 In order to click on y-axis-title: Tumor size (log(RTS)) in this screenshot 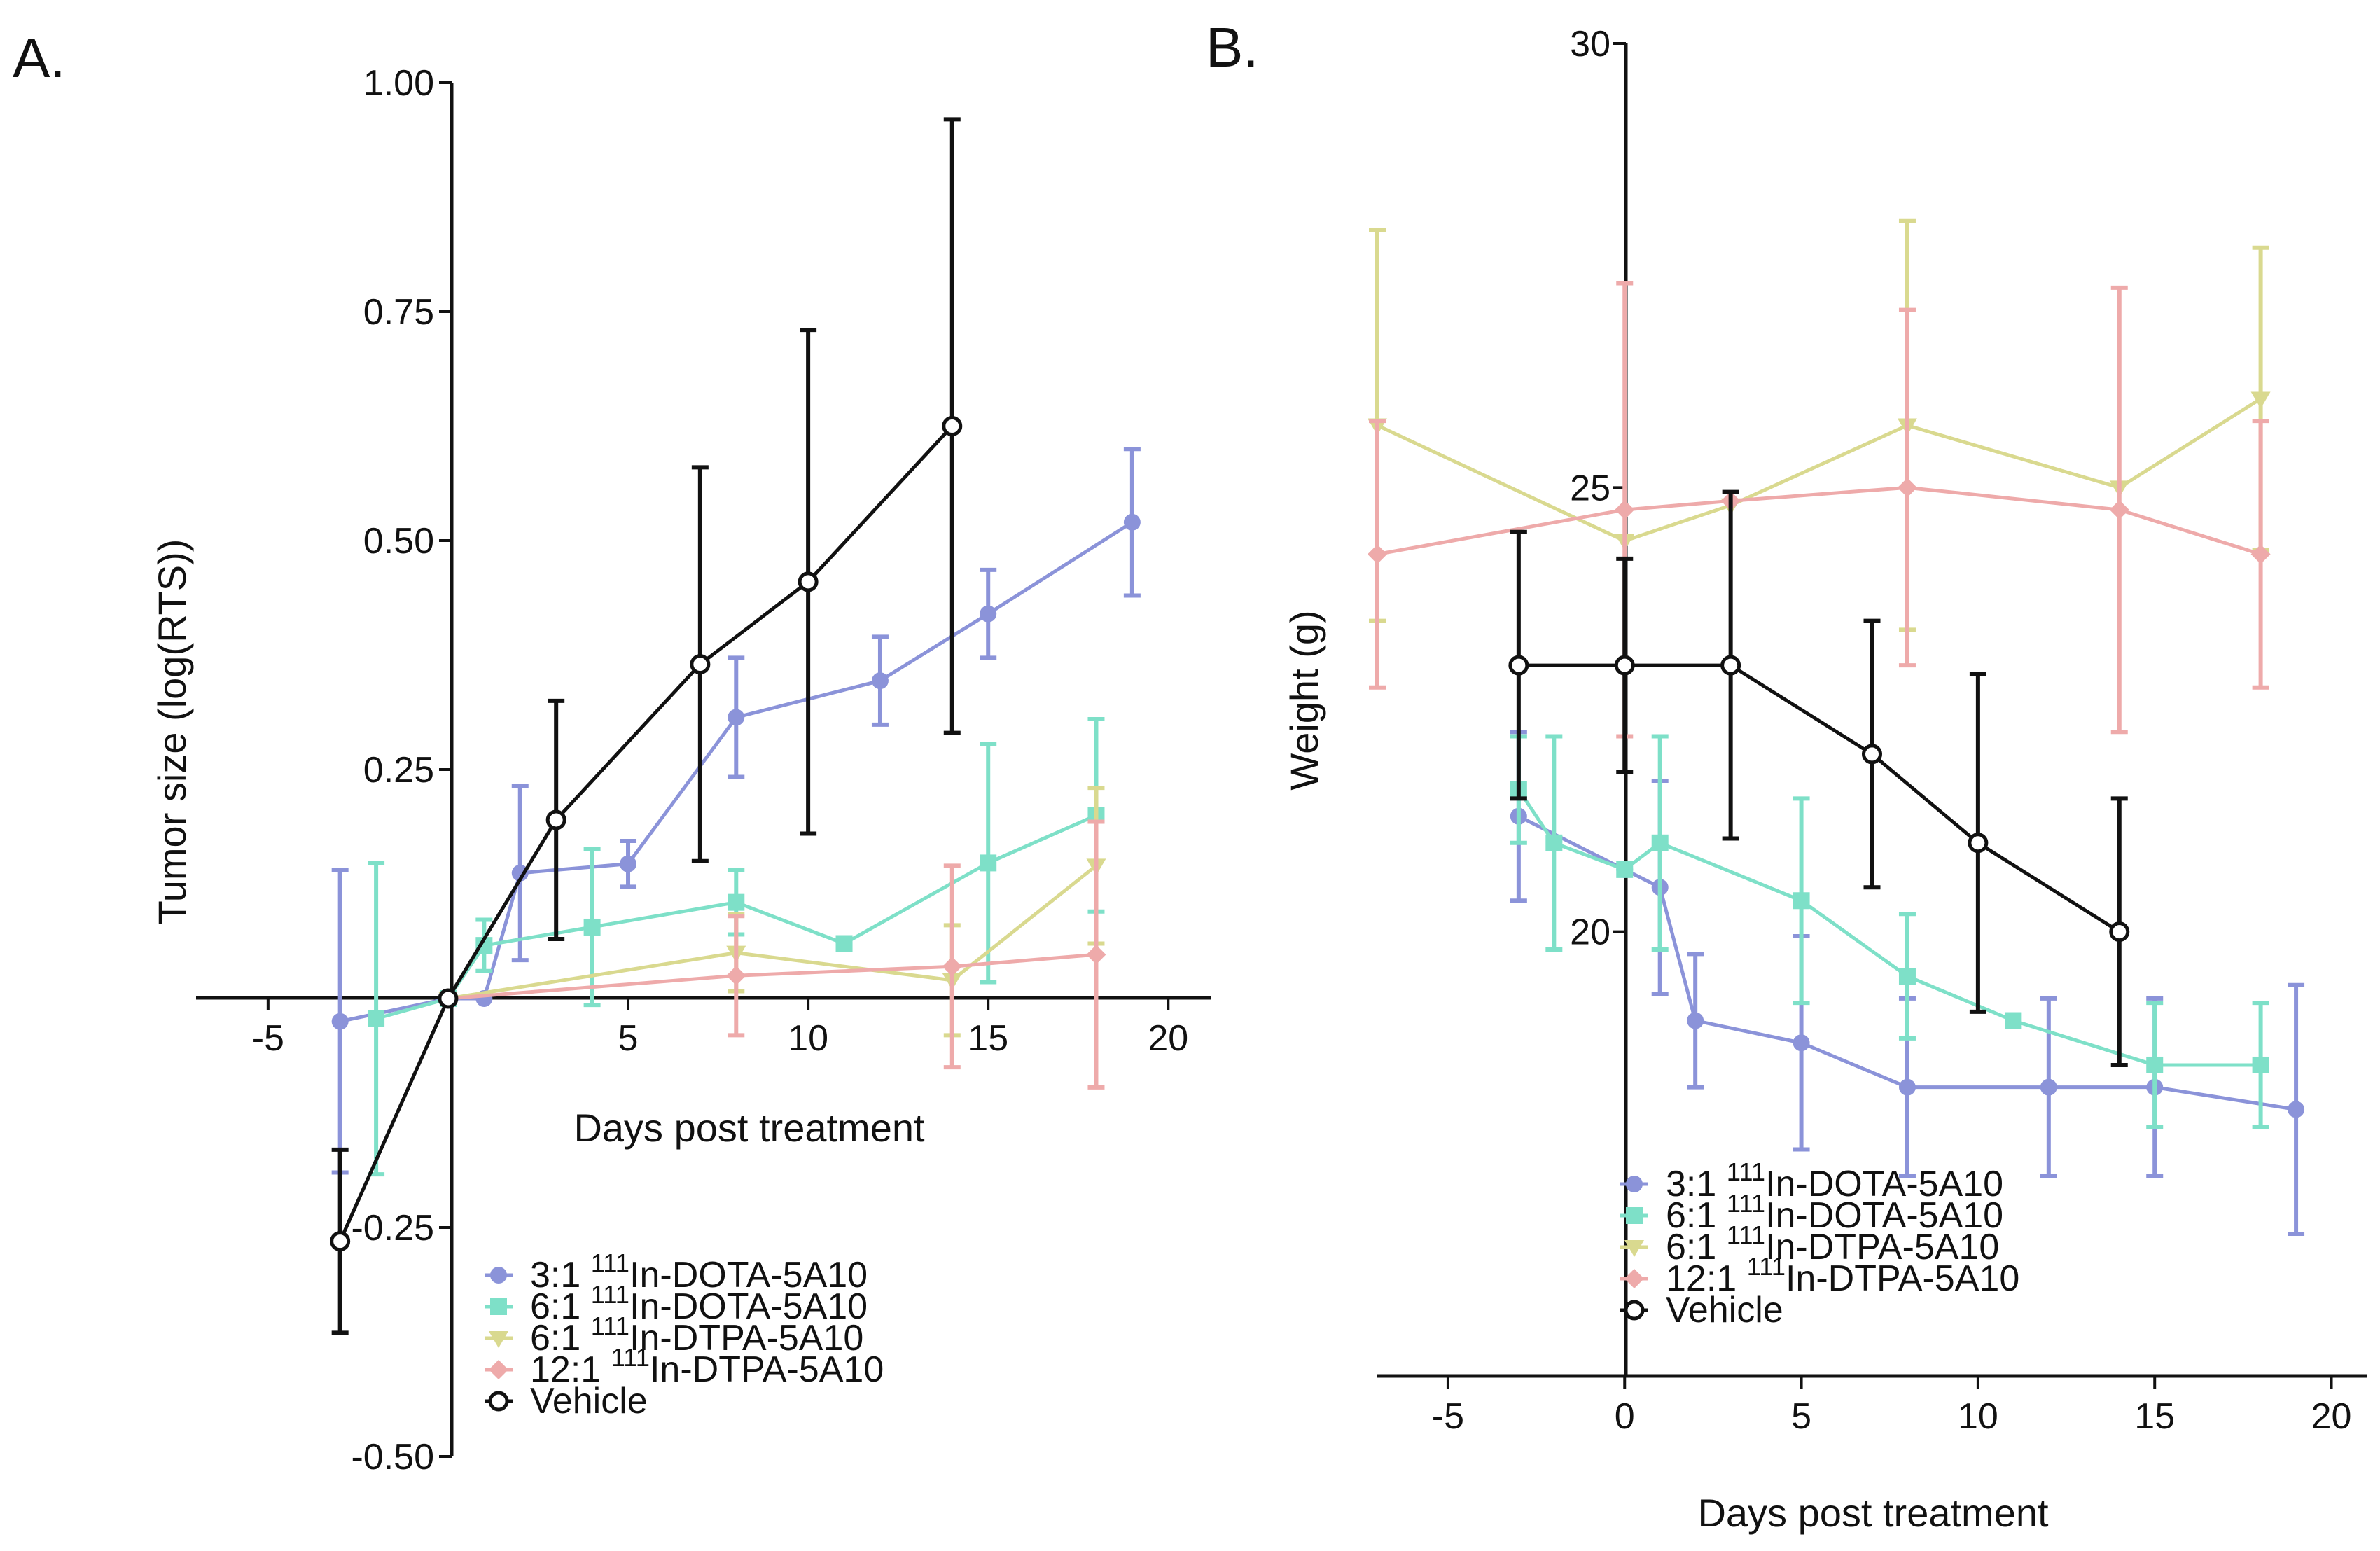, I will do `click(172, 732)`.